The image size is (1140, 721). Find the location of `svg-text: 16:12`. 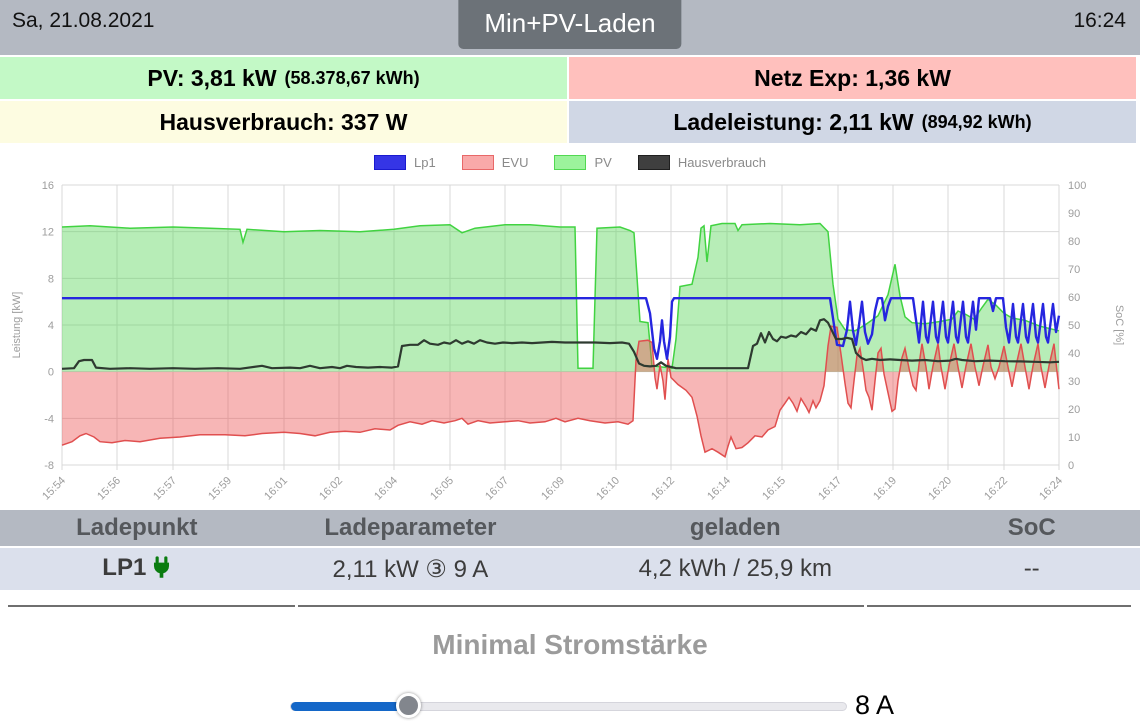

svg-text: 16:12 is located at coordinates (663, 489).